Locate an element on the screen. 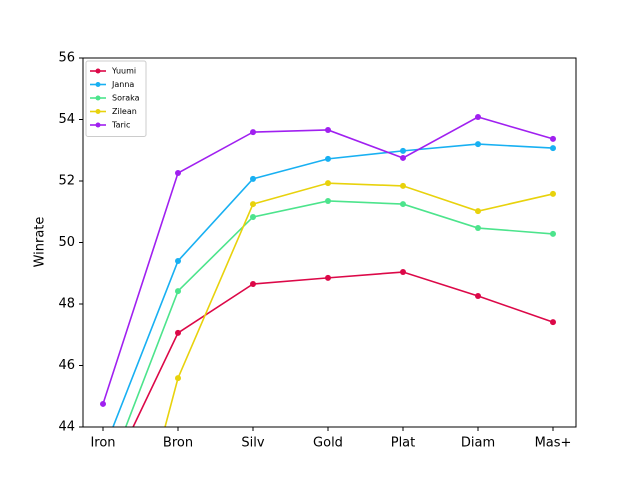 The width and height of the screenshot is (640, 480). x-tick-label: Bron is located at coordinates (178, 443).